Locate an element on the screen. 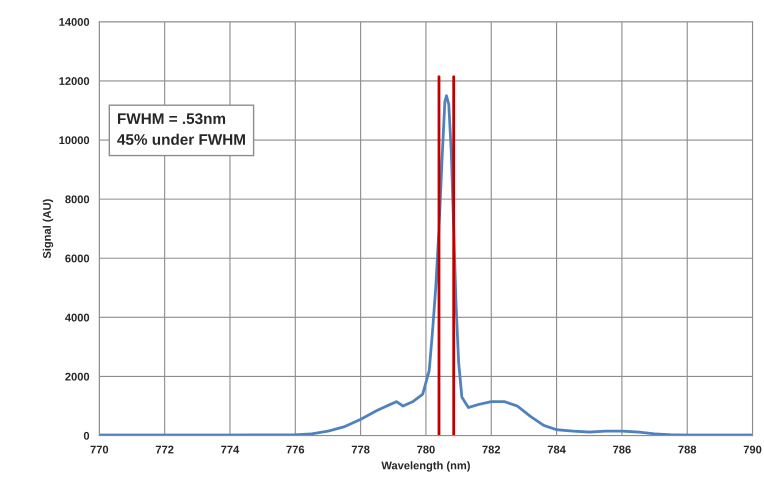  y-tick-label: 0 is located at coordinates (87, 436).